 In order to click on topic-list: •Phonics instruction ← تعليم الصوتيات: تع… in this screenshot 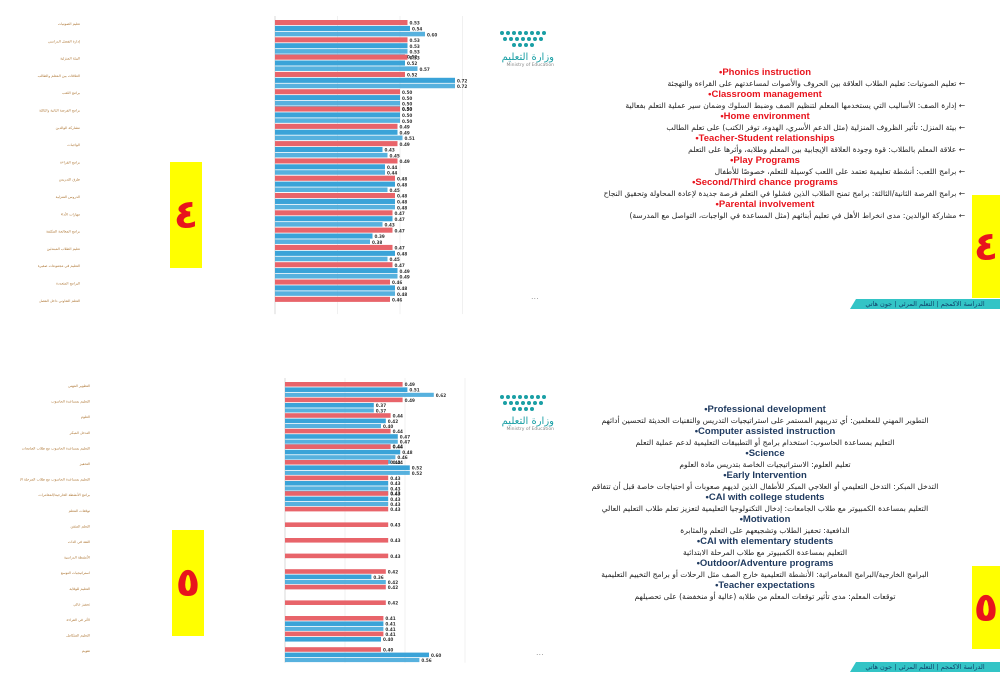, I will do `click(765, 144)`.